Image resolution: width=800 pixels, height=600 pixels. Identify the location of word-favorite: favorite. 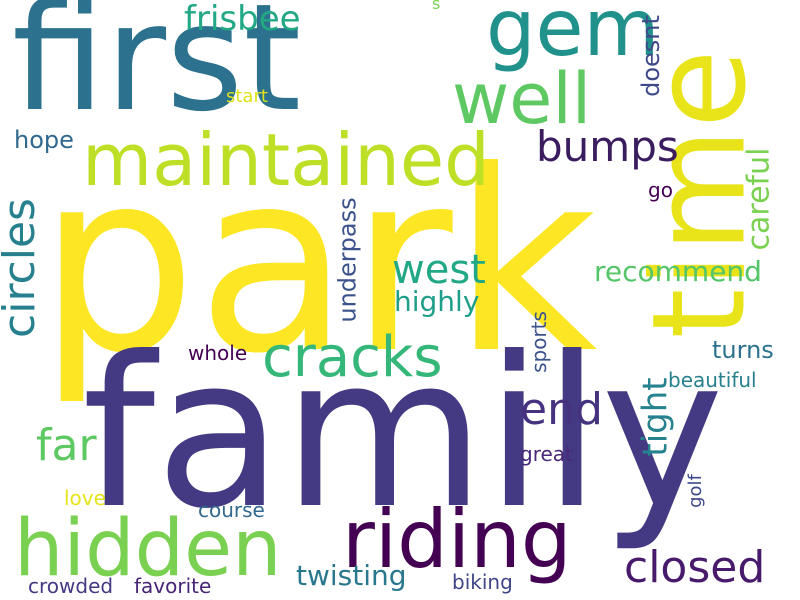
(173, 586).